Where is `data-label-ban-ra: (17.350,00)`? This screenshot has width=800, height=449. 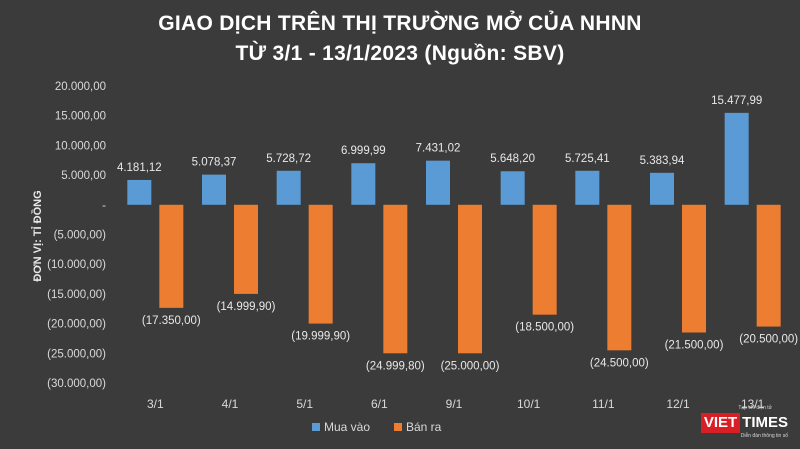
data-label-ban-ra: (17.350,00) is located at coordinates (171, 321).